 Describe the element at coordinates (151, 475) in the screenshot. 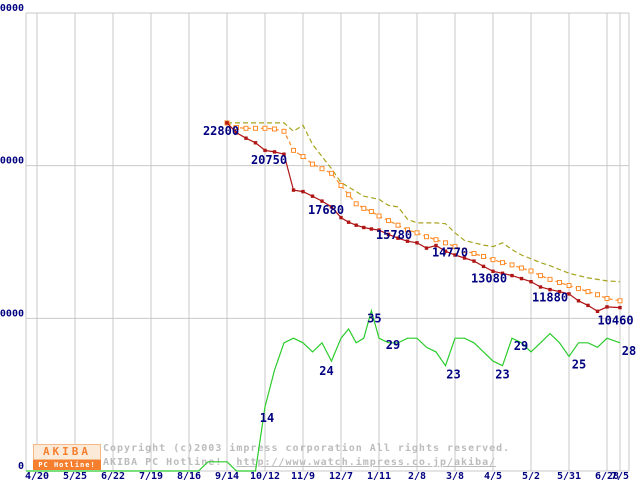

I see `x-tick-label: 7/19` at that location.